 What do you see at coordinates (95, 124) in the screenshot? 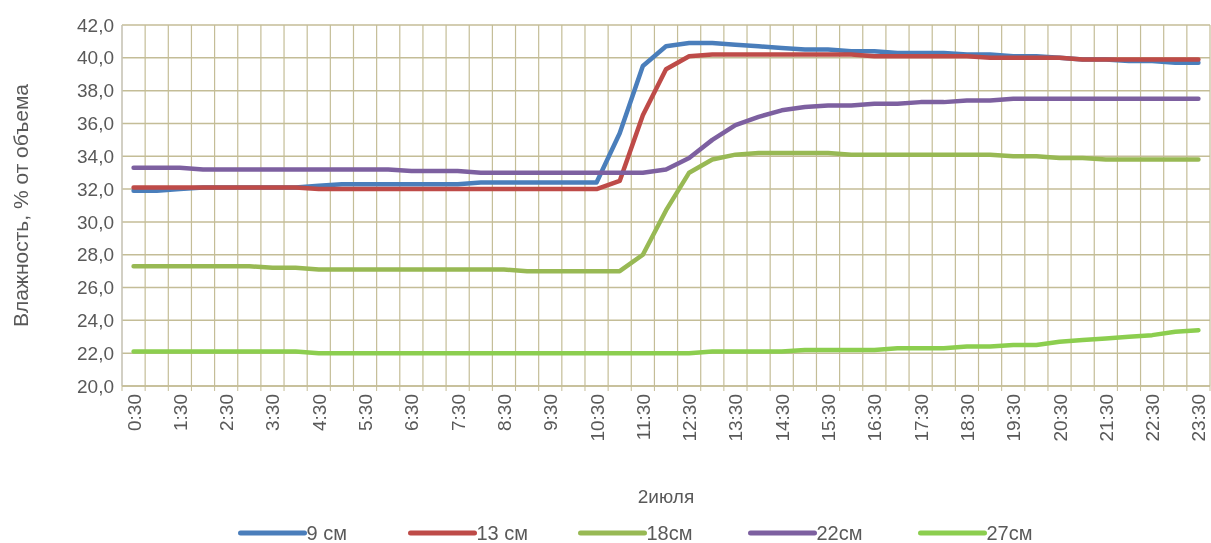
I see `y-tick-label: 36,0` at bounding box center [95, 124].